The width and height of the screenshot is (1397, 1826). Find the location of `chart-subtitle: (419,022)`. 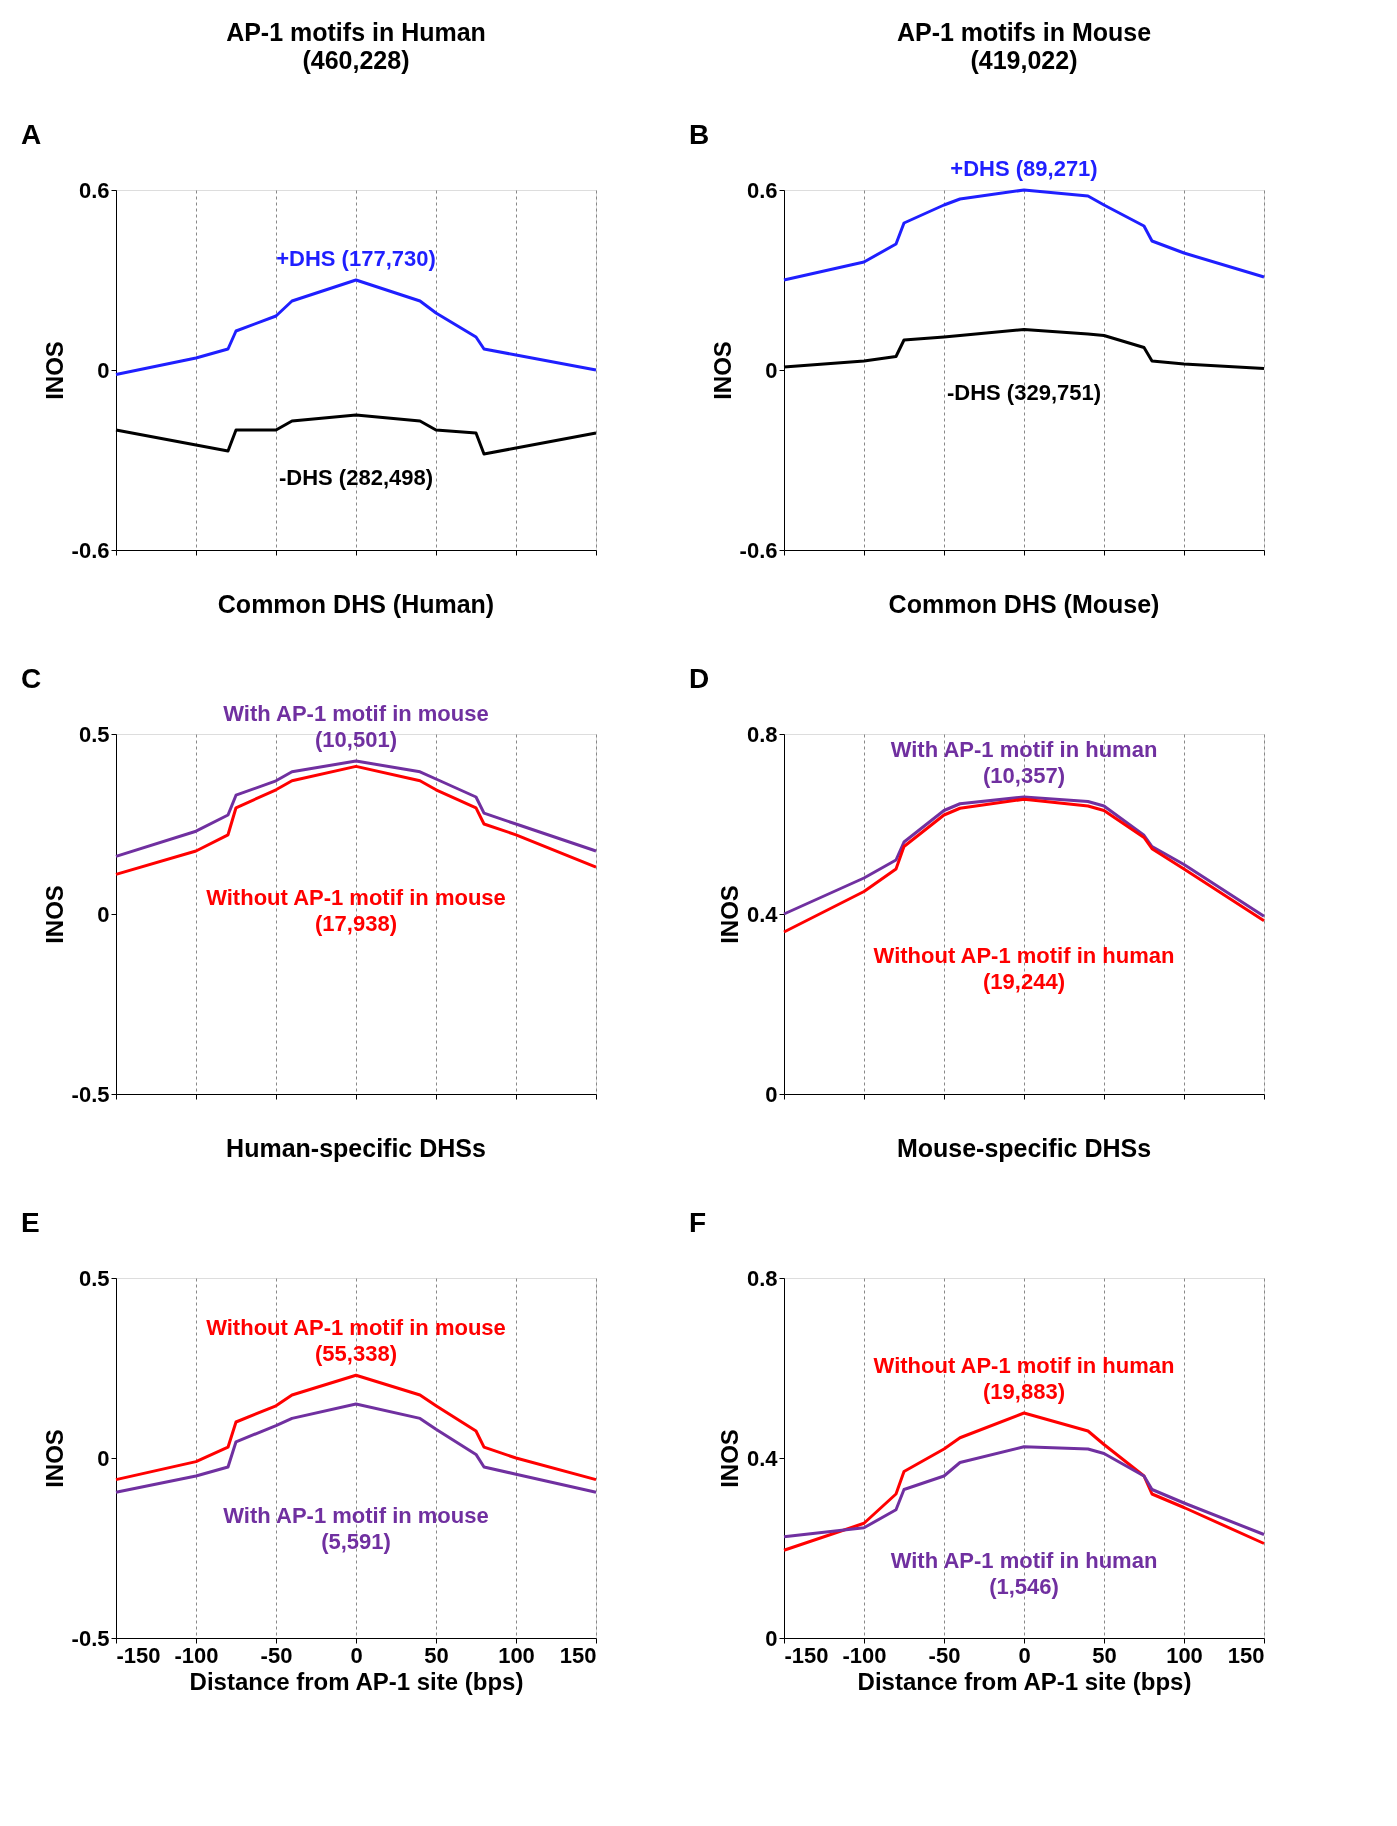

chart-subtitle: (419,022) is located at coordinates (1024, 60).